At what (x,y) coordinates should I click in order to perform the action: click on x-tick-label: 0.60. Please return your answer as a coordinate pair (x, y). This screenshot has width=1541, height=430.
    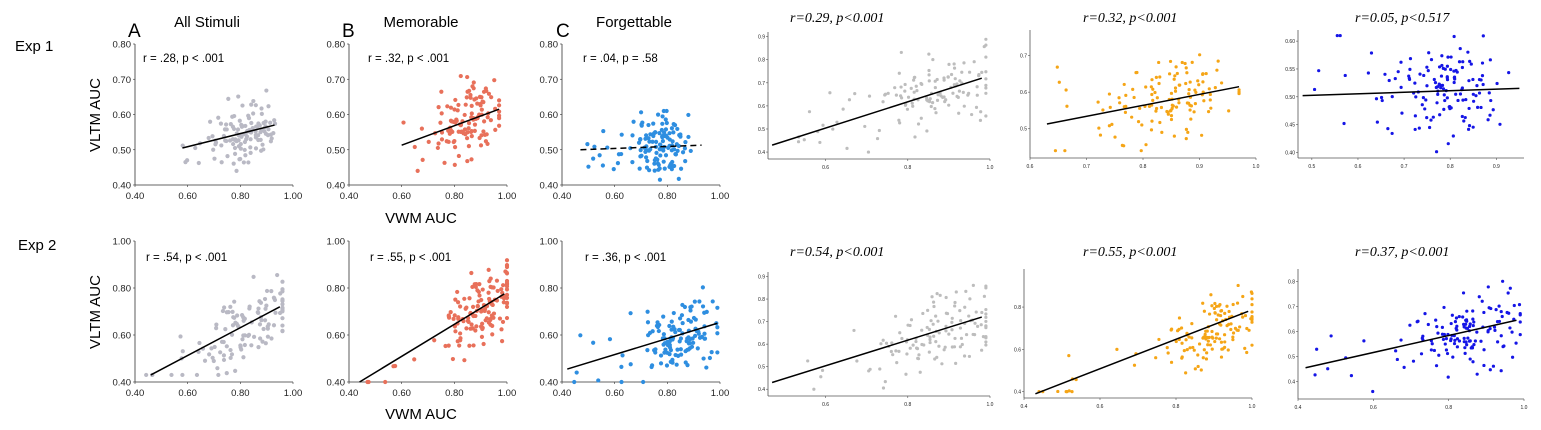
    Looking at the image, I should click on (614, 196).